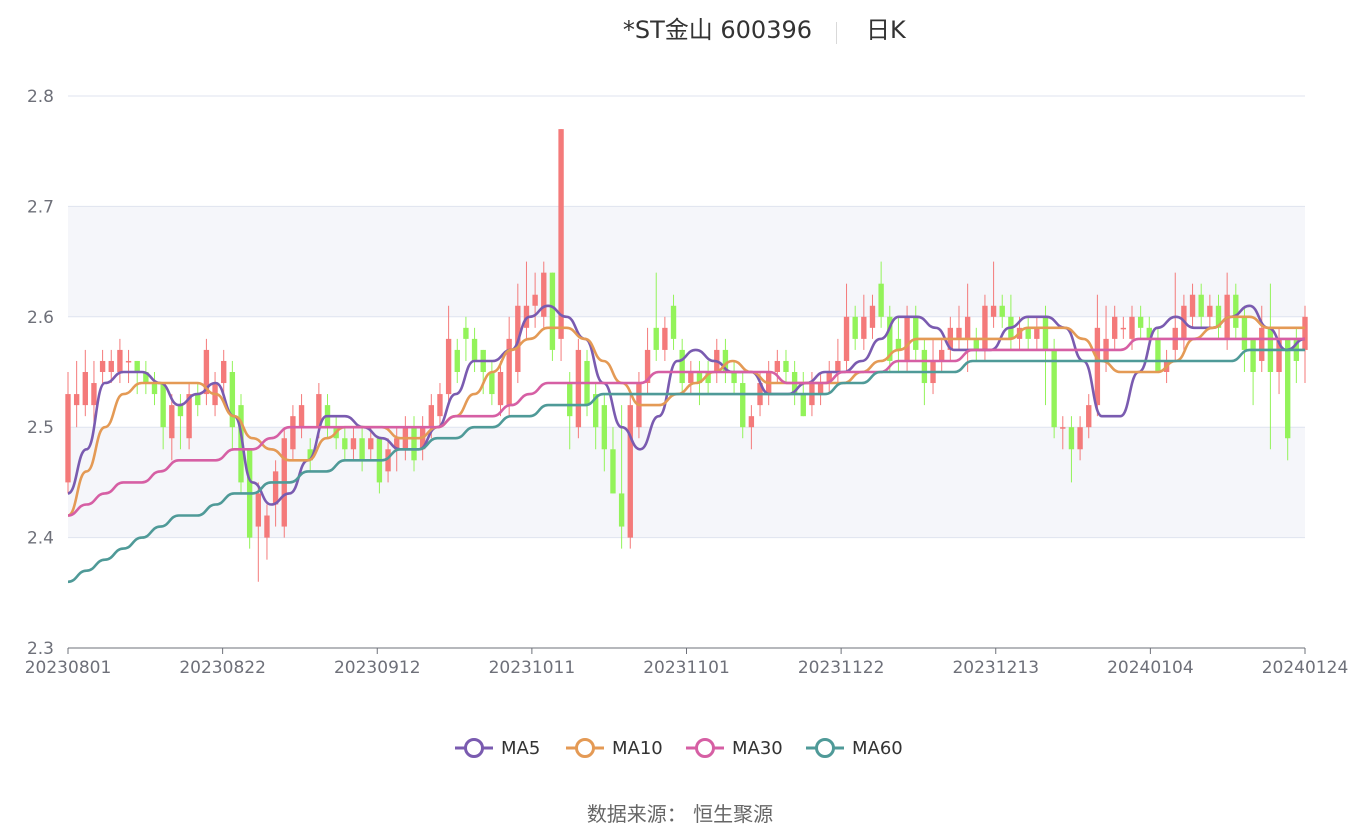  Describe the element at coordinates (877, 748) in the screenshot. I see `legend-label: MA60` at that location.